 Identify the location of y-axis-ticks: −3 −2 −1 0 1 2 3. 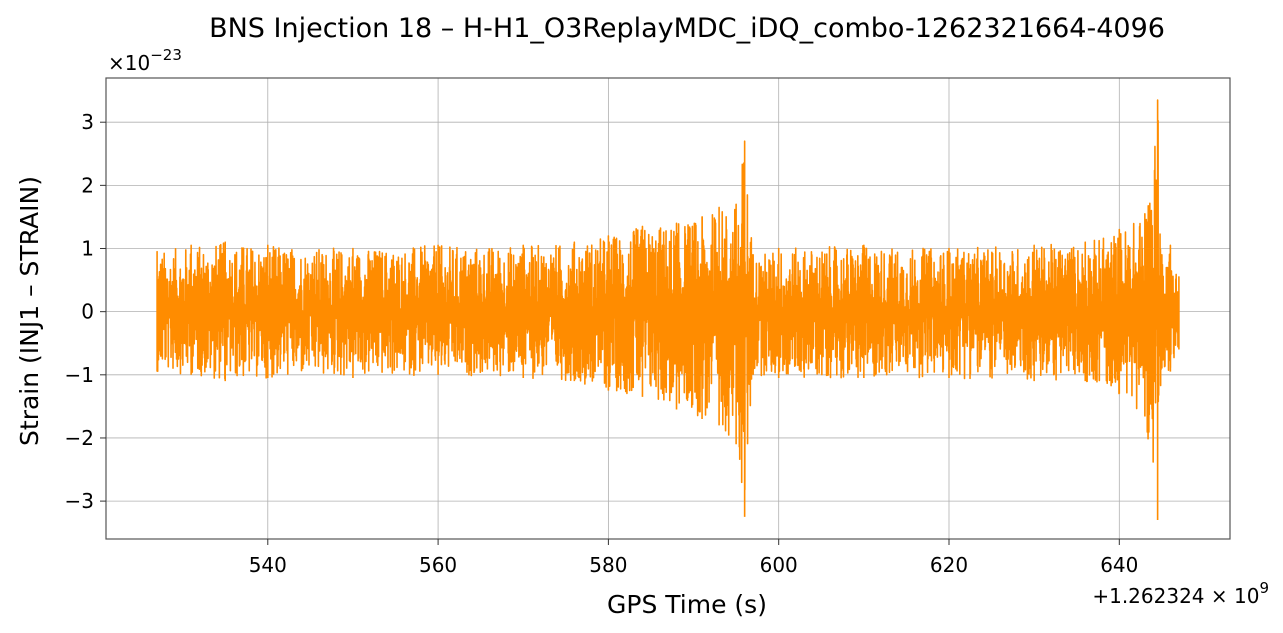
(85, 311).